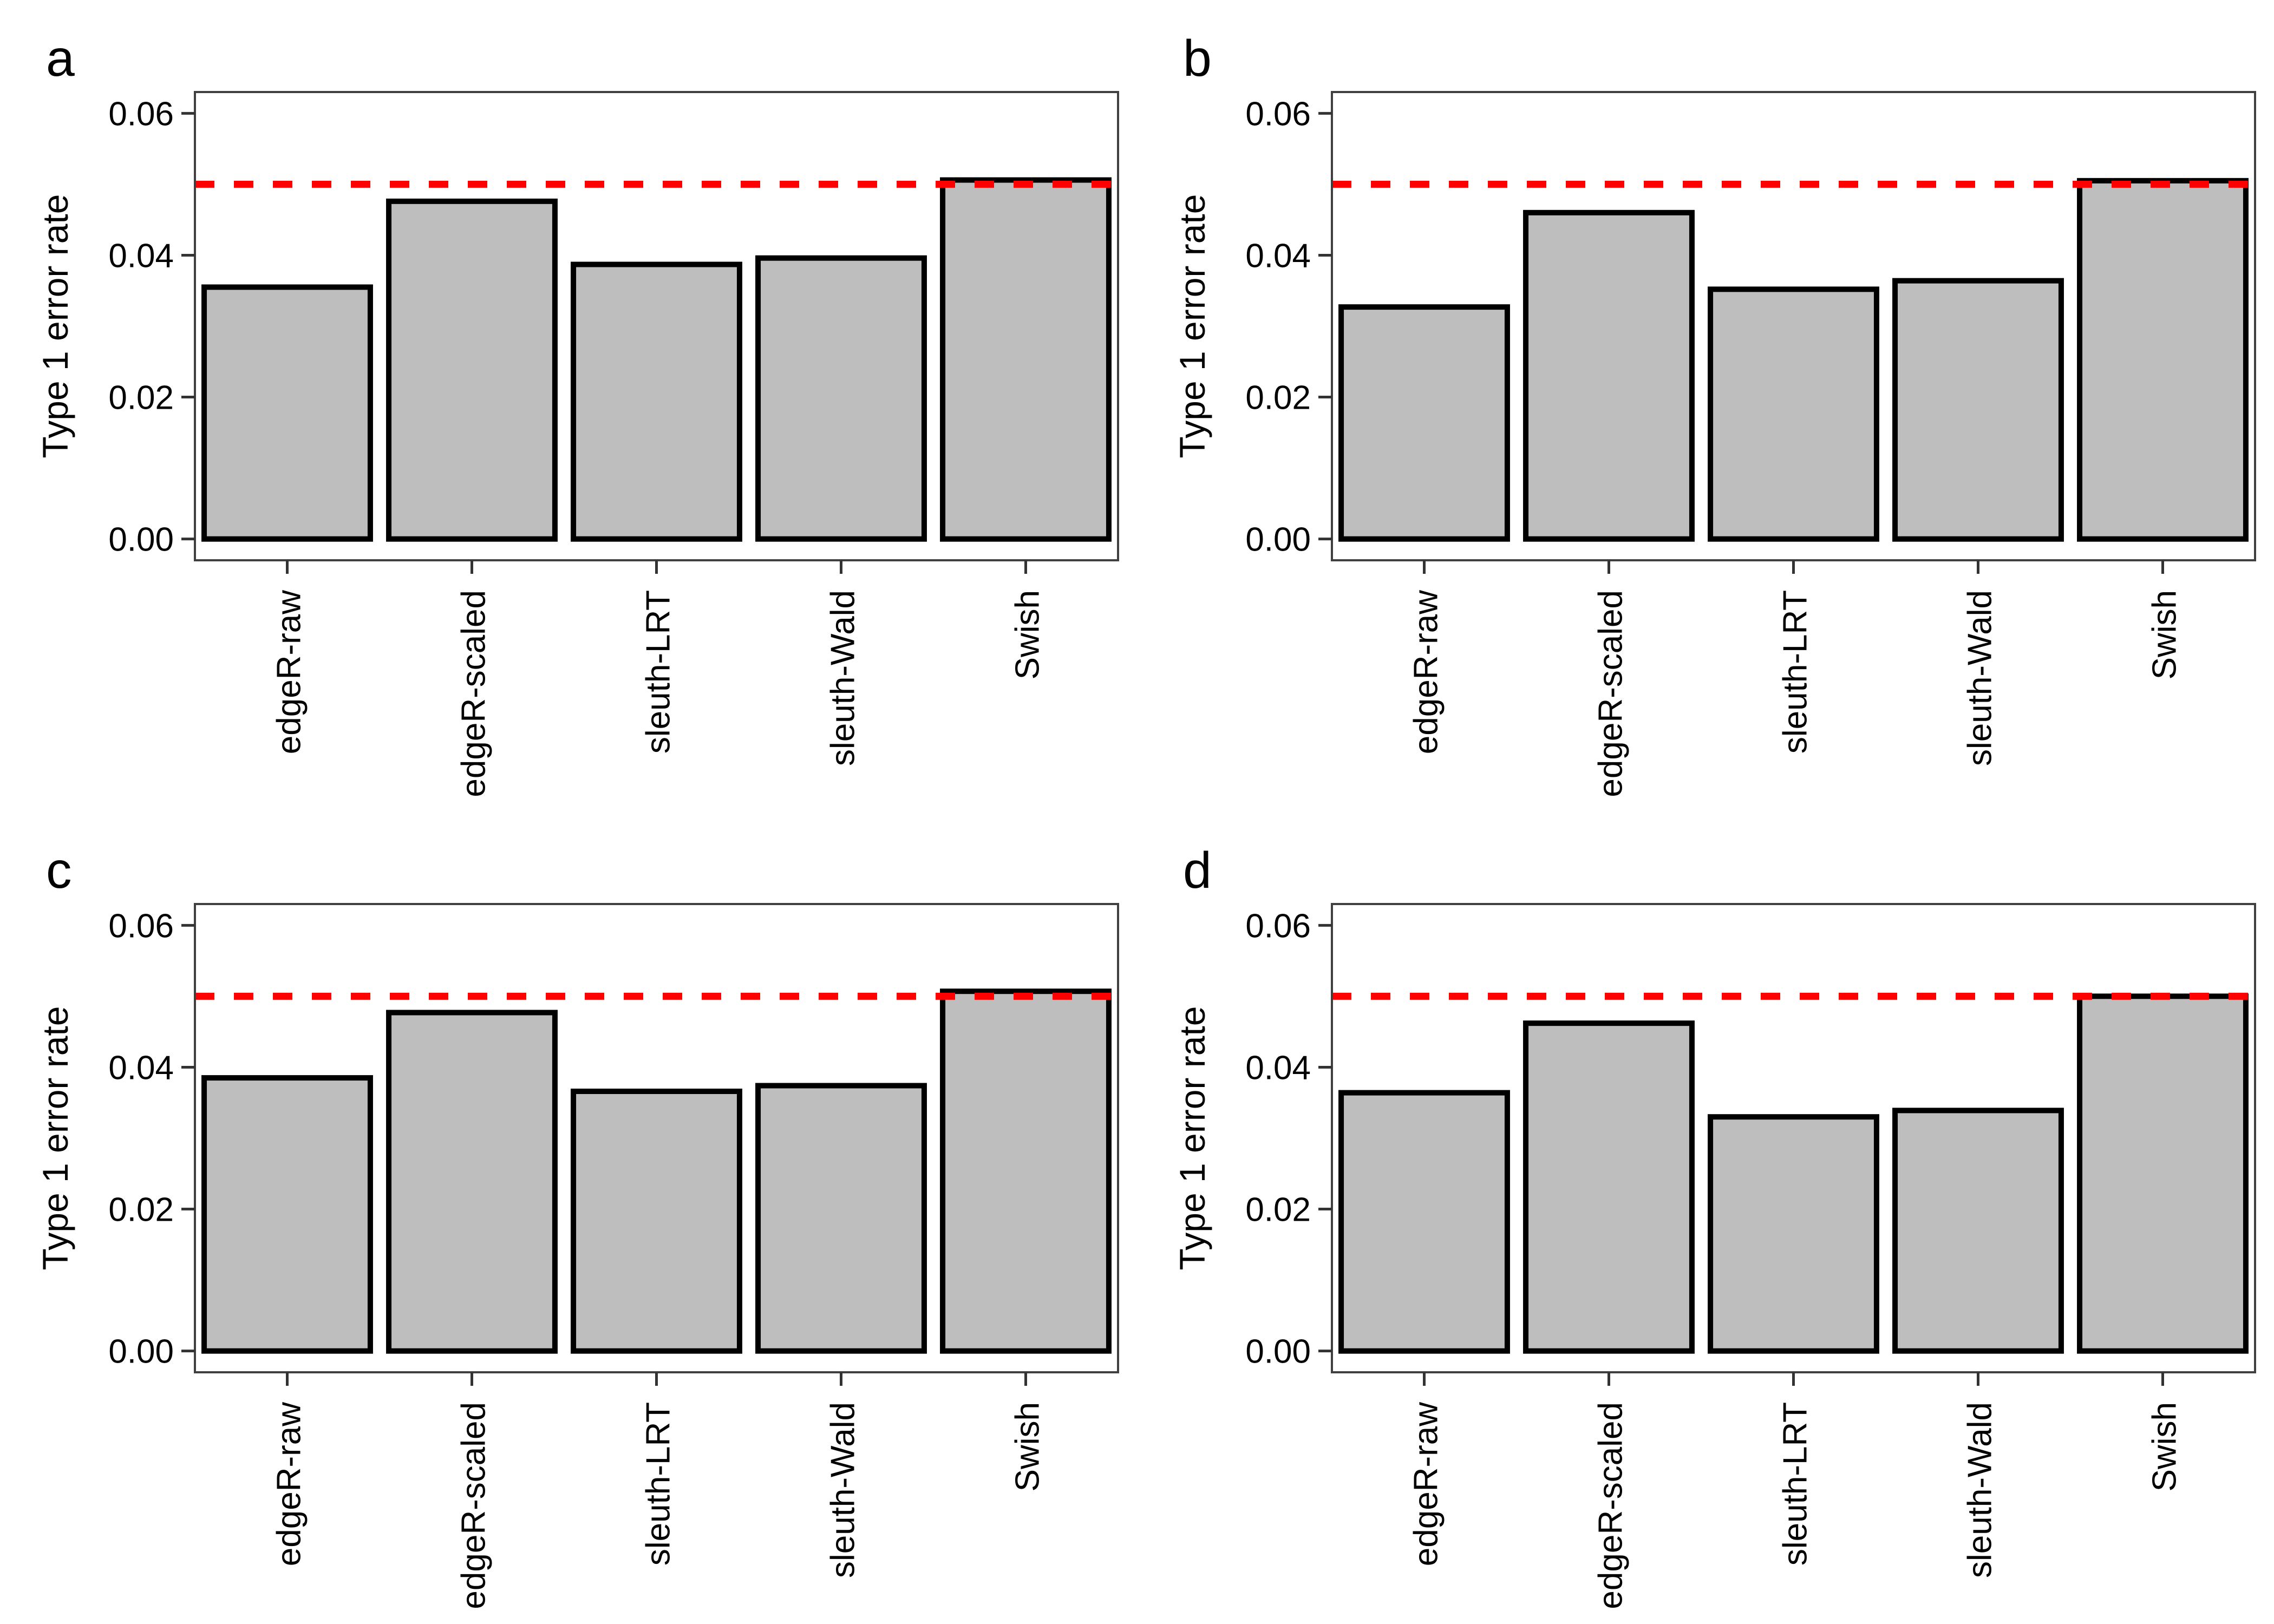 This screenshot has height=1624, width=2274. I want to click on panel-letter: b, so click(1198, 58).